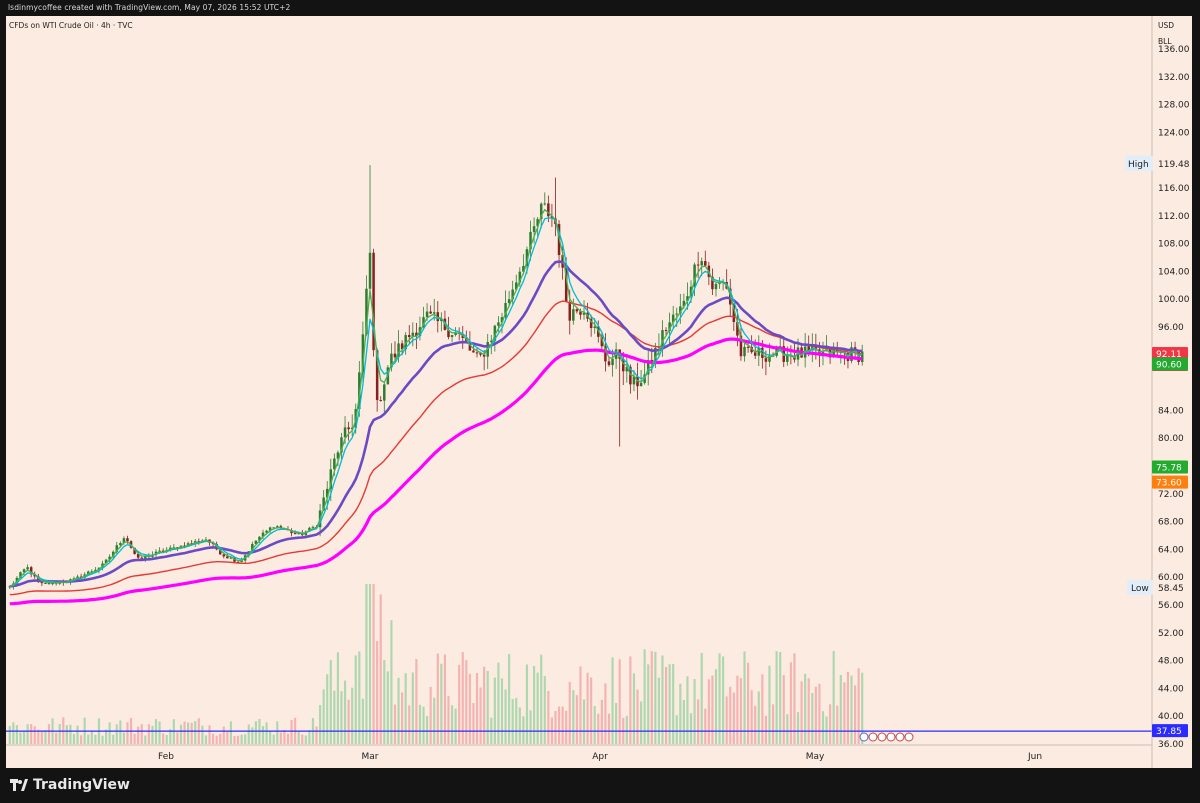 The image size is (1200, 803). Describe the element at coordinates (70, 785) in the screenshot. I see `tradingview-brand: TradingView` at that location.